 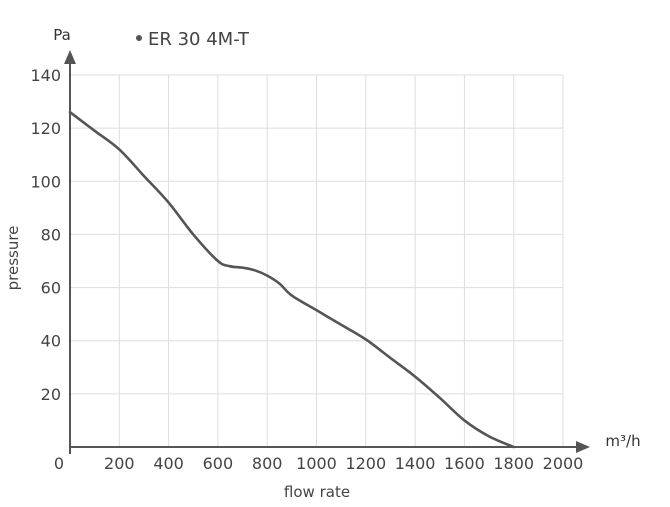 What do you see at coordinates (59, 463) in the screenshot?
I see `x-tick-label-0: 0` at bounding box center [59, 463].